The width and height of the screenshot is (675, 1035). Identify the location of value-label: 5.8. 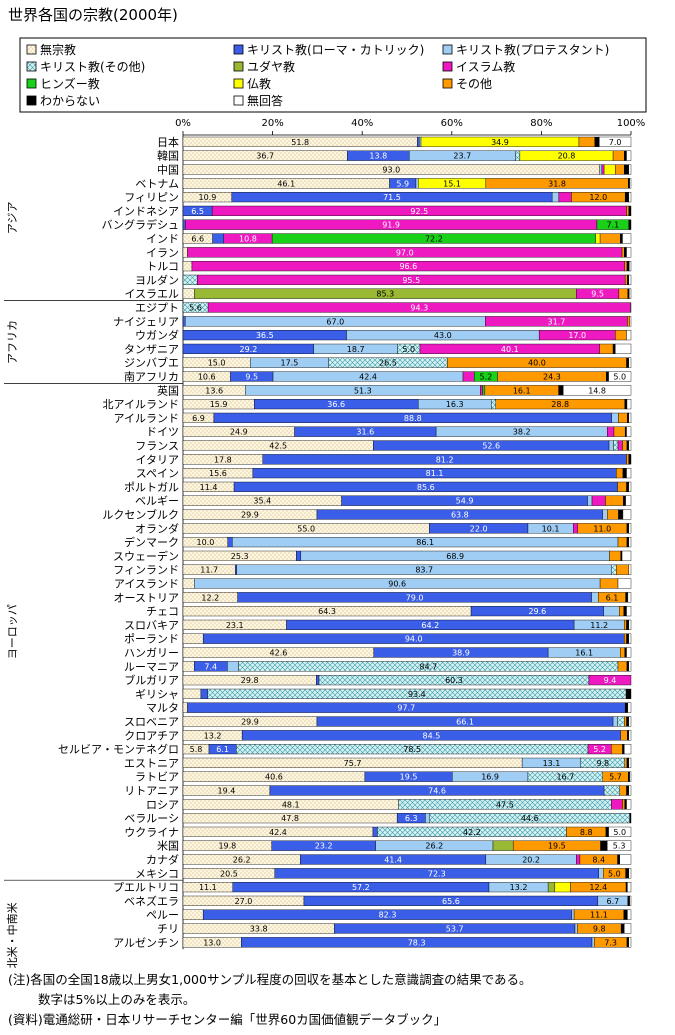
(196, 749).